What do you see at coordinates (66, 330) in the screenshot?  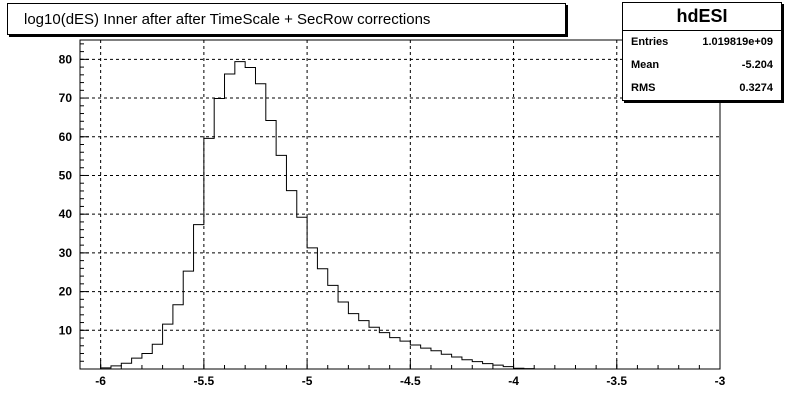 I see `y-tick-label: 10` at bounding box center [66, 330].